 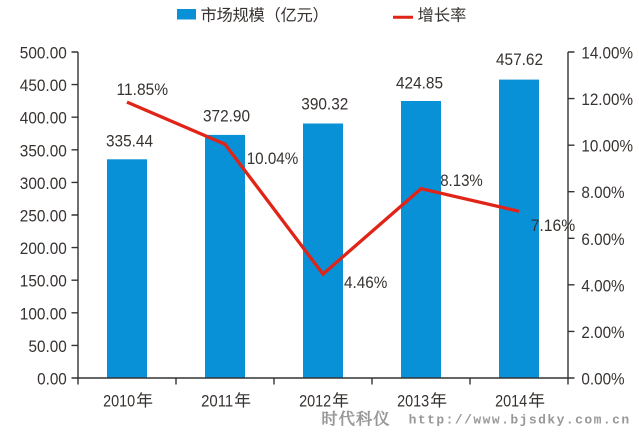 I want to click on svg-text: 300.00, so click(x=43, y=183).